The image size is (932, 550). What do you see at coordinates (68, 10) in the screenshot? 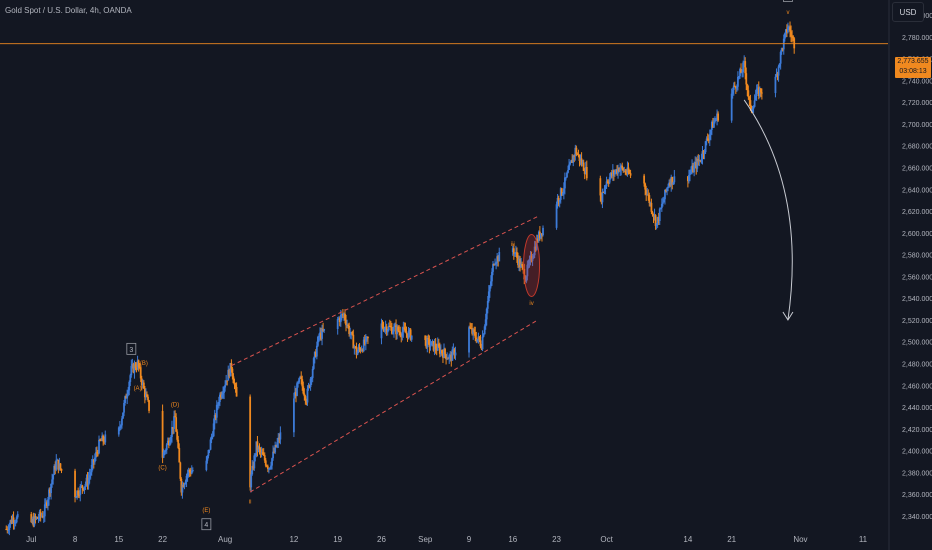
I see `symbol-legend: Gold Spot / U.S. Dollar, 4h, OANDA` at bounding box center [68, 10].